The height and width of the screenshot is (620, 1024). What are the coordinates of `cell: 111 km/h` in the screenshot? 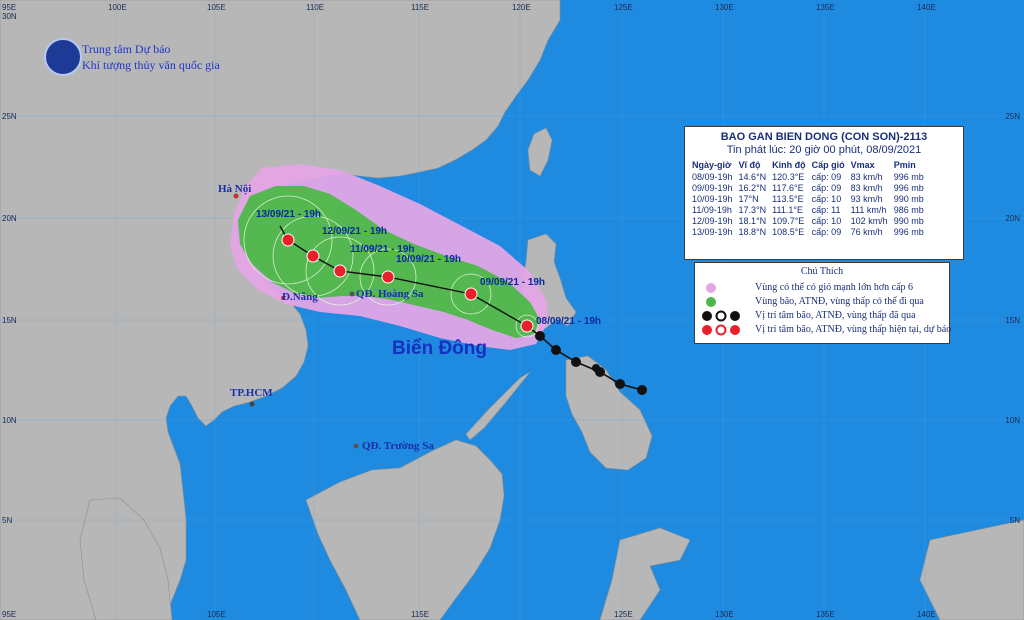 It's located at (868, 209).